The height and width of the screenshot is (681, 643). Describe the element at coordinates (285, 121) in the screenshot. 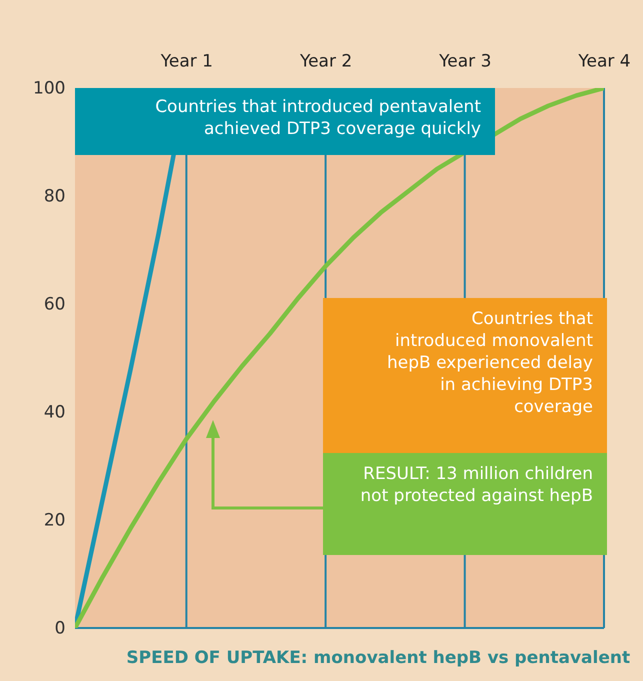

I see `callout-box: Countries that introduced pentavalent achieved DTP3 coverage quickly` at that location.